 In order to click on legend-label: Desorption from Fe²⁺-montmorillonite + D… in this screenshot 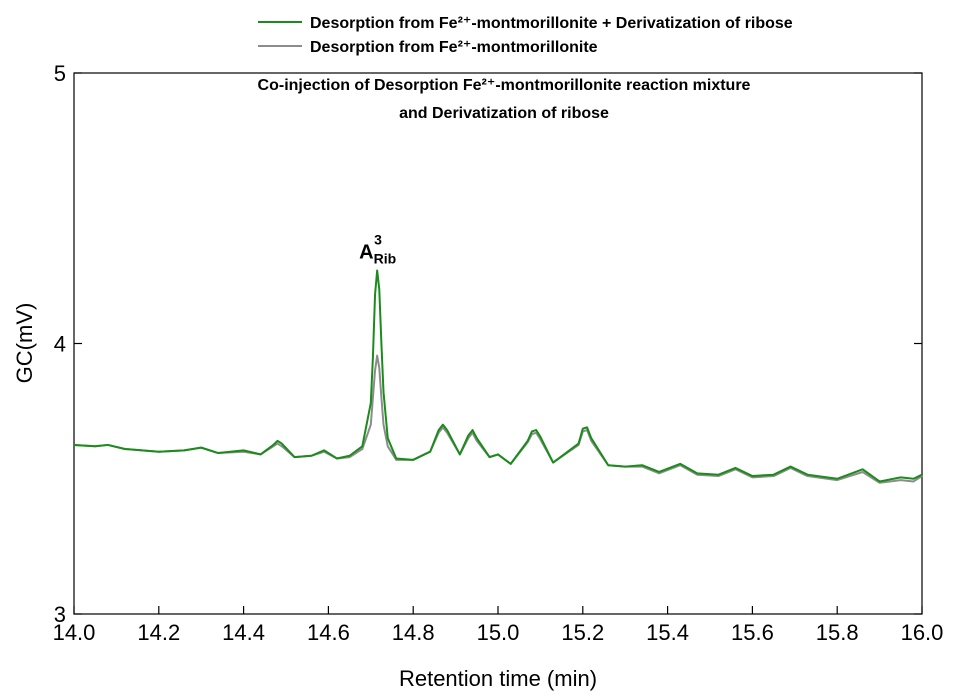, I will do `click(551, 23)`.